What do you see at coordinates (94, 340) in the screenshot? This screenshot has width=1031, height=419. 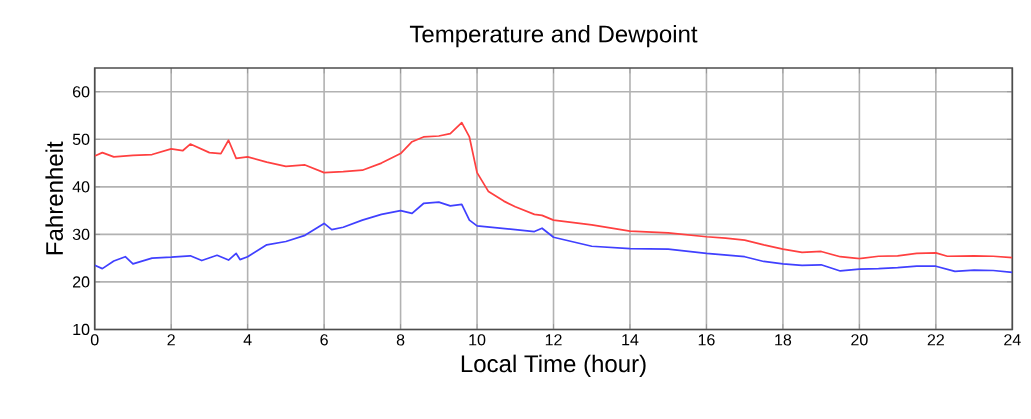 I see `x-tick-label: 0` at bounding box center [94, 340].